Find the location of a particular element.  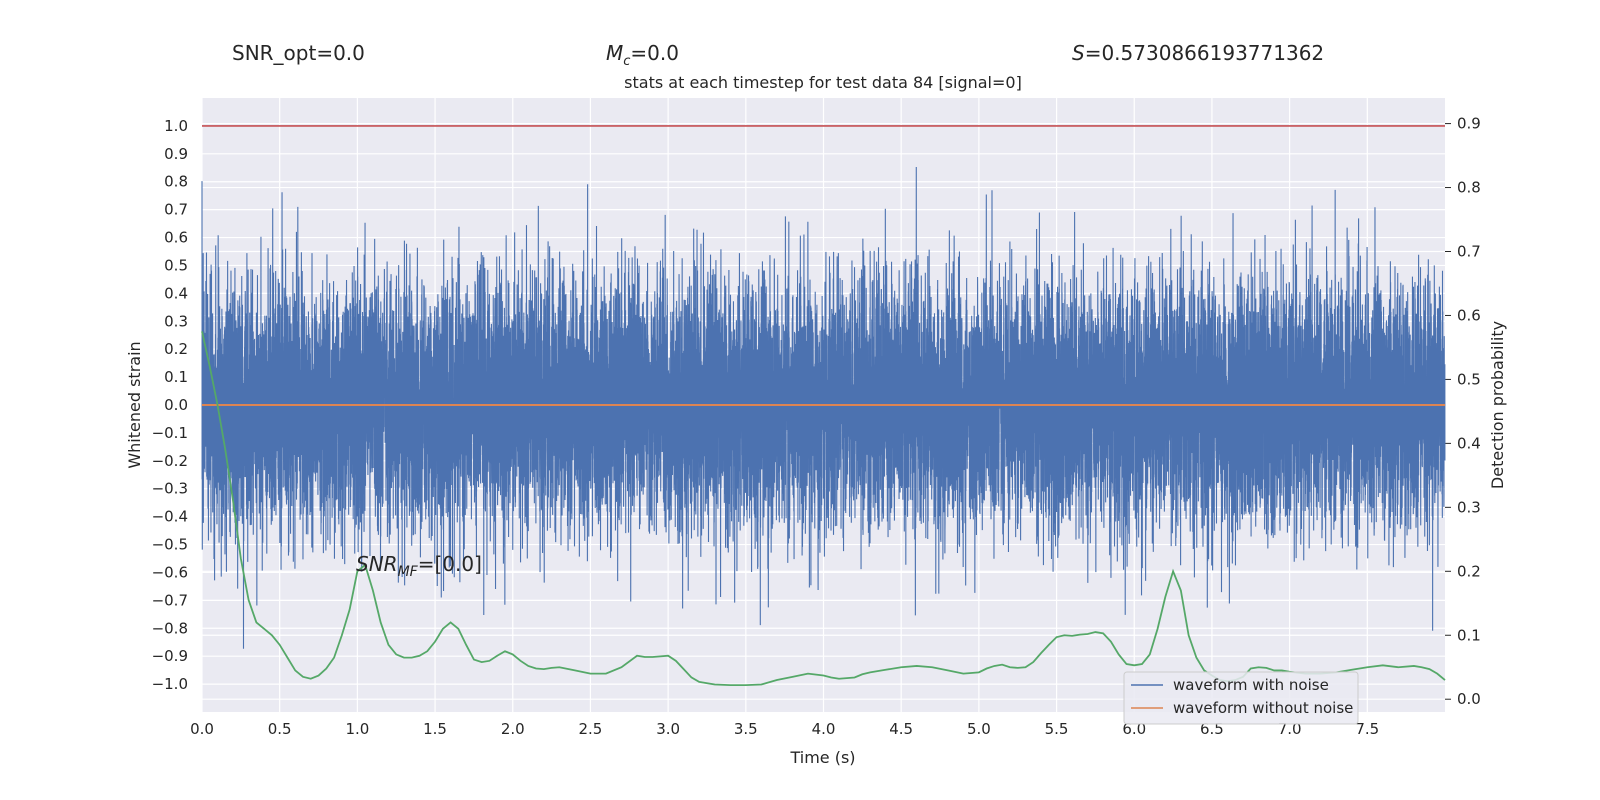

x-tick-label: 0.5 is located at coordinates (280, 729).